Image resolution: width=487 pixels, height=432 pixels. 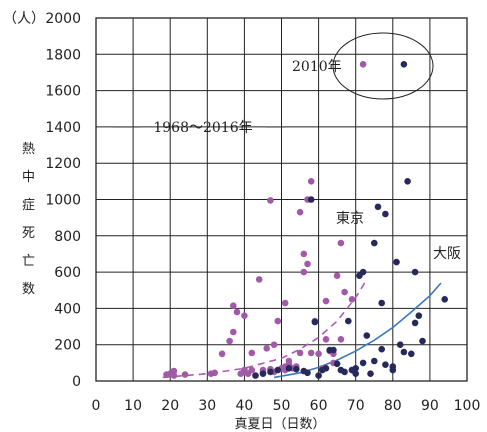 I want to click on period-annotation: 1968～2016年, so click(x=199, y=128).